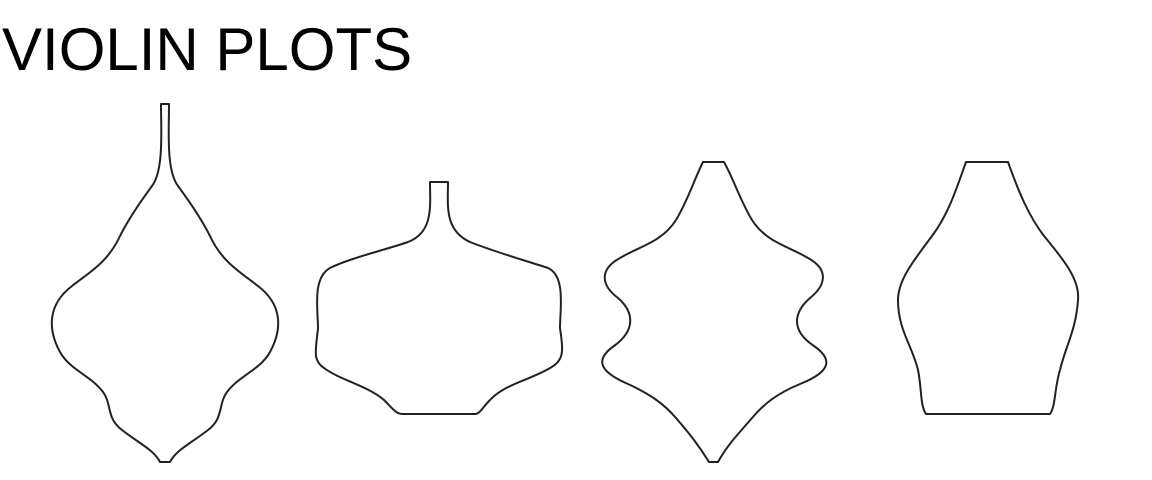 Image resolution: width=1152 pixels, height=480 pixels. Describe the element at coordinates (207, 49) in the screenshot. I see `page-title: VIOLIN PLOTS` at that location.